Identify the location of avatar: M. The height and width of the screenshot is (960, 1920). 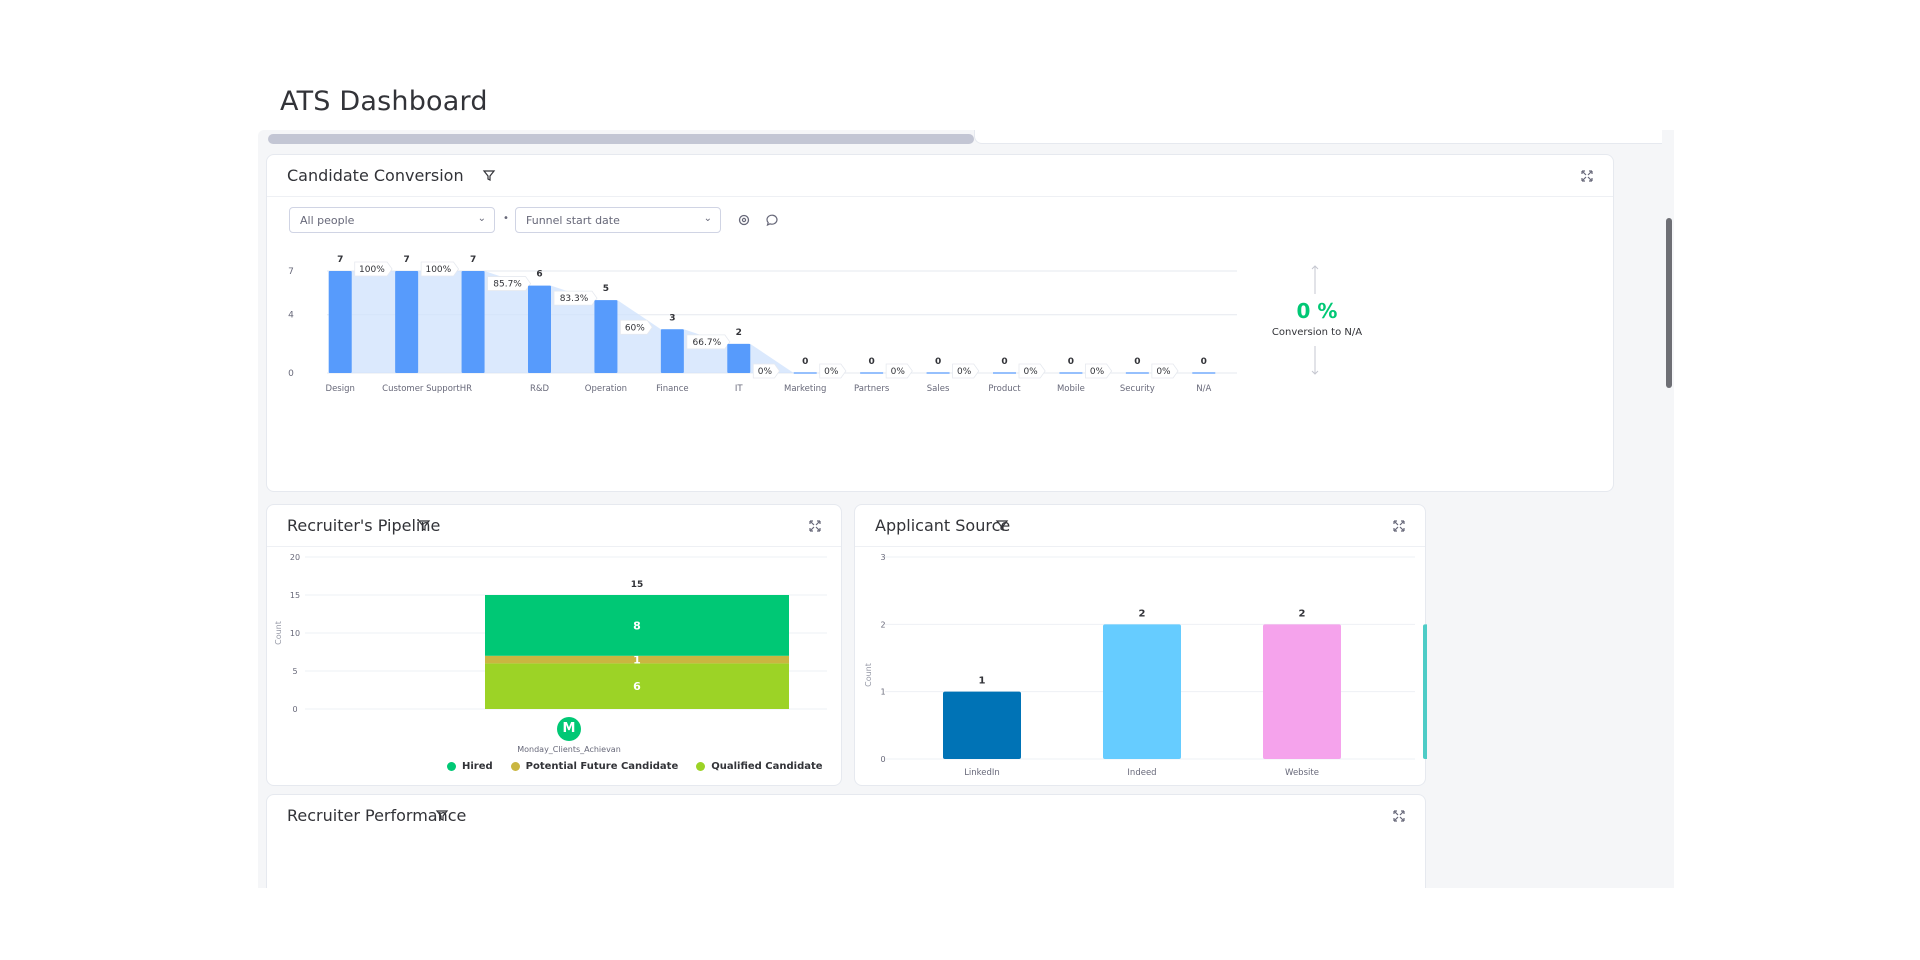
(569, 729).